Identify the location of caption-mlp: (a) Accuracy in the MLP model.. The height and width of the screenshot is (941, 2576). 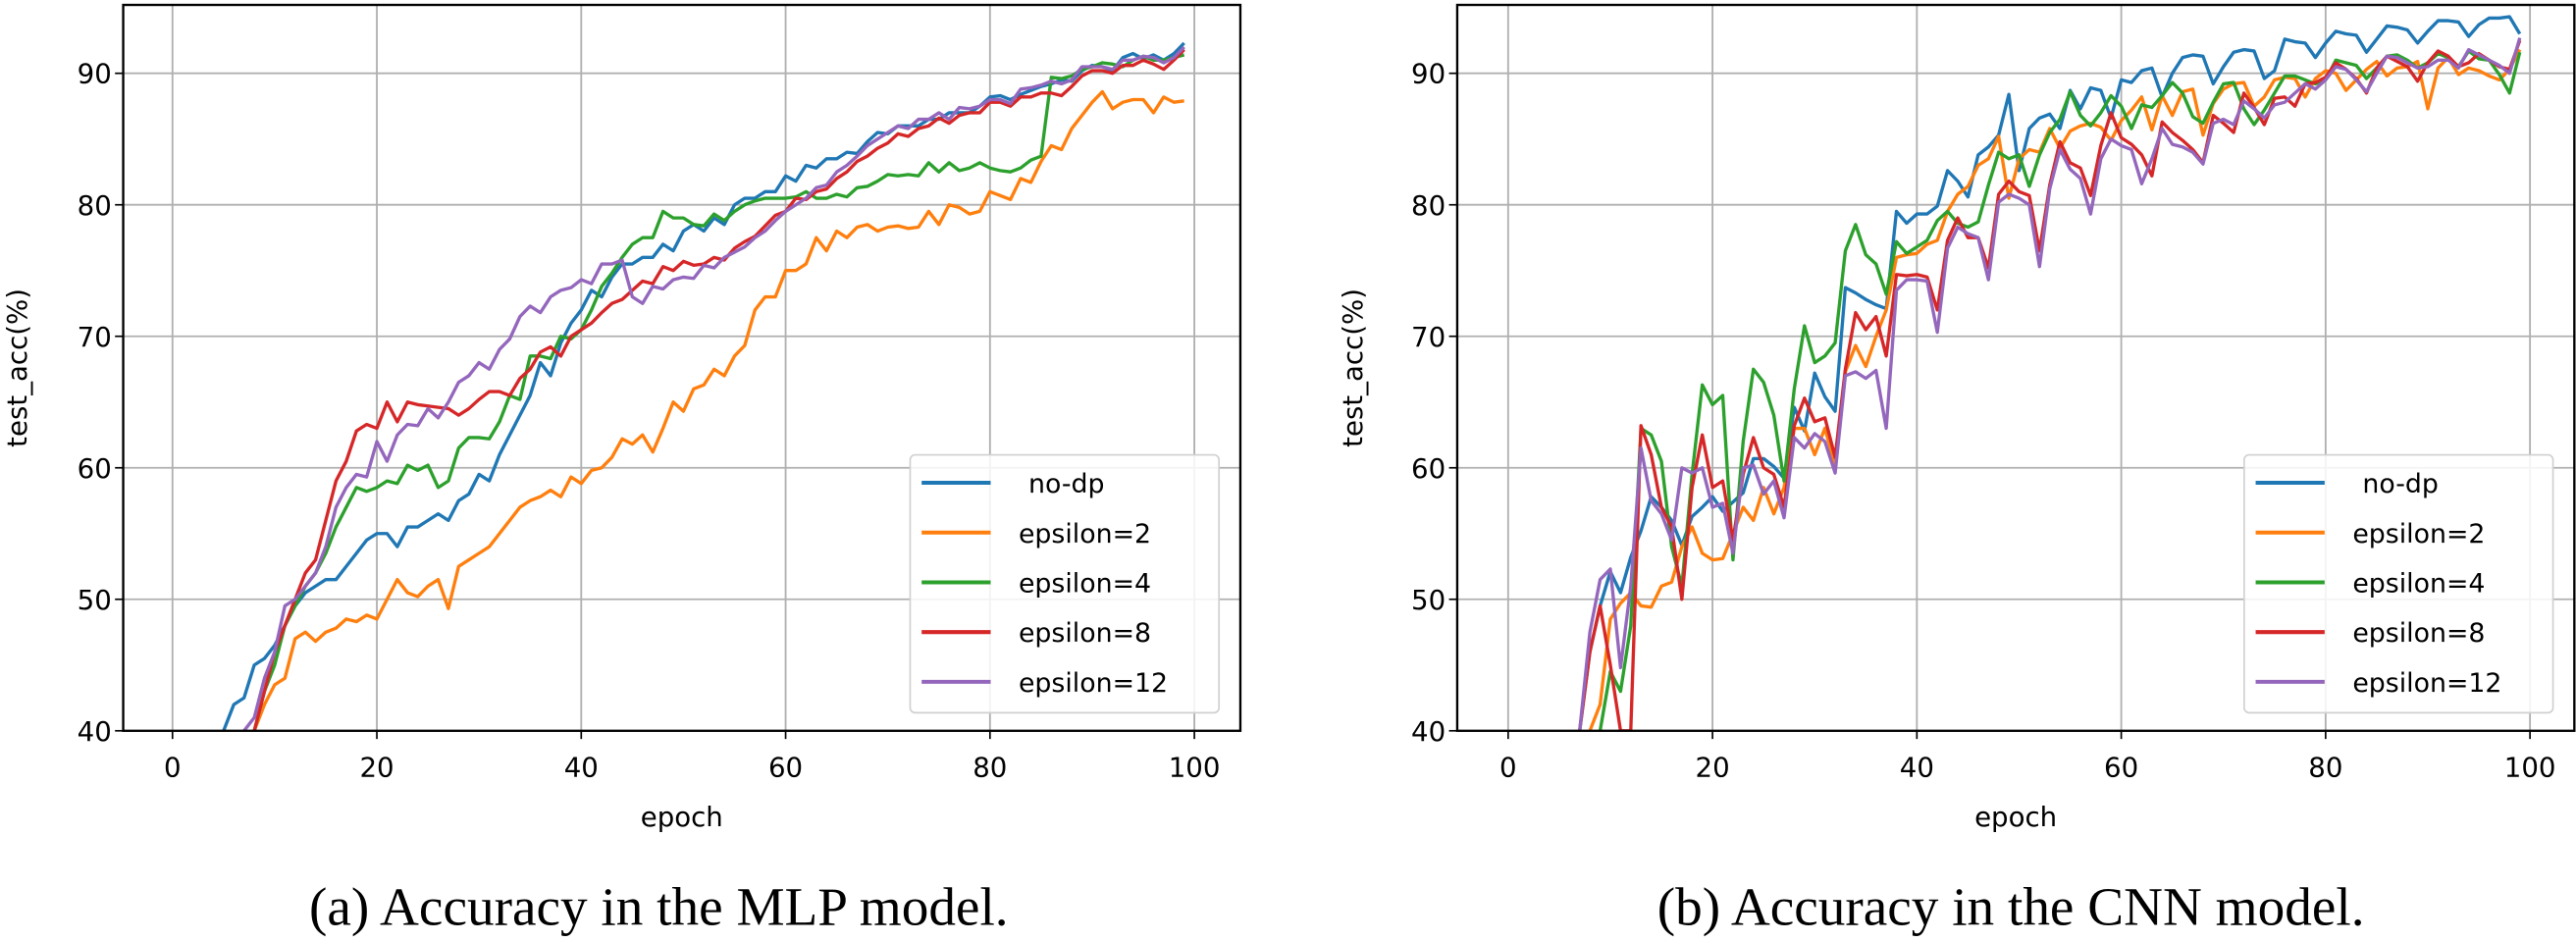
(659, 906).